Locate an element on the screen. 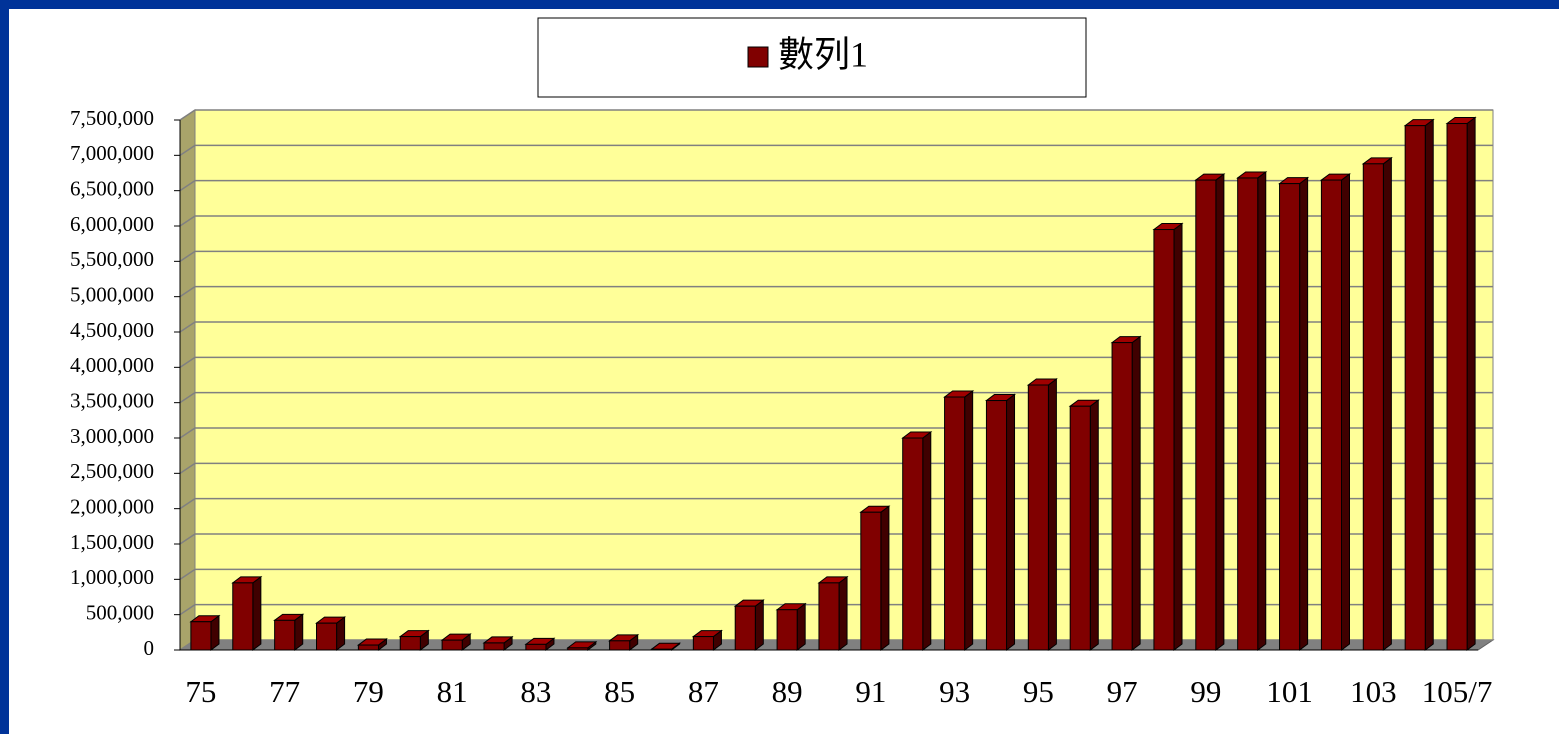 The height and width of the screenshot is (734, 1559). x-tick-label: 103 is located at coordinates (1373, 691).